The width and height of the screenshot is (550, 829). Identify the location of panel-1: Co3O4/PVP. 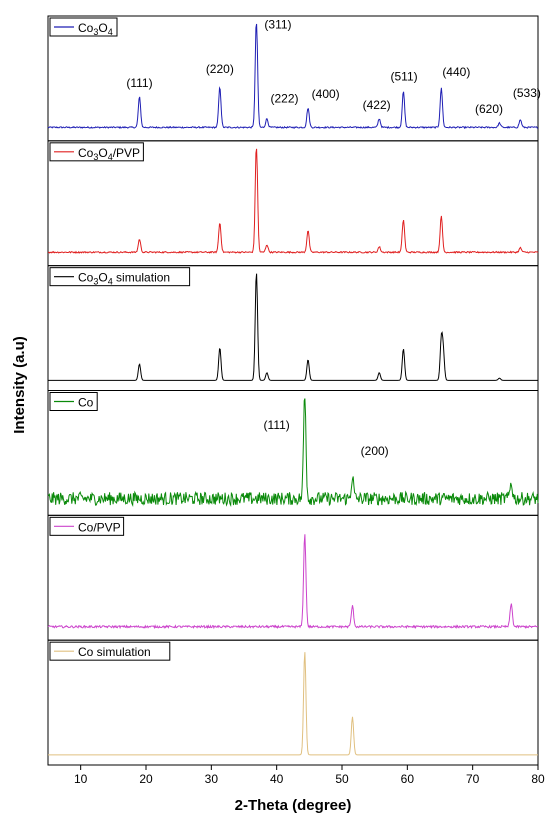
(293, 203).